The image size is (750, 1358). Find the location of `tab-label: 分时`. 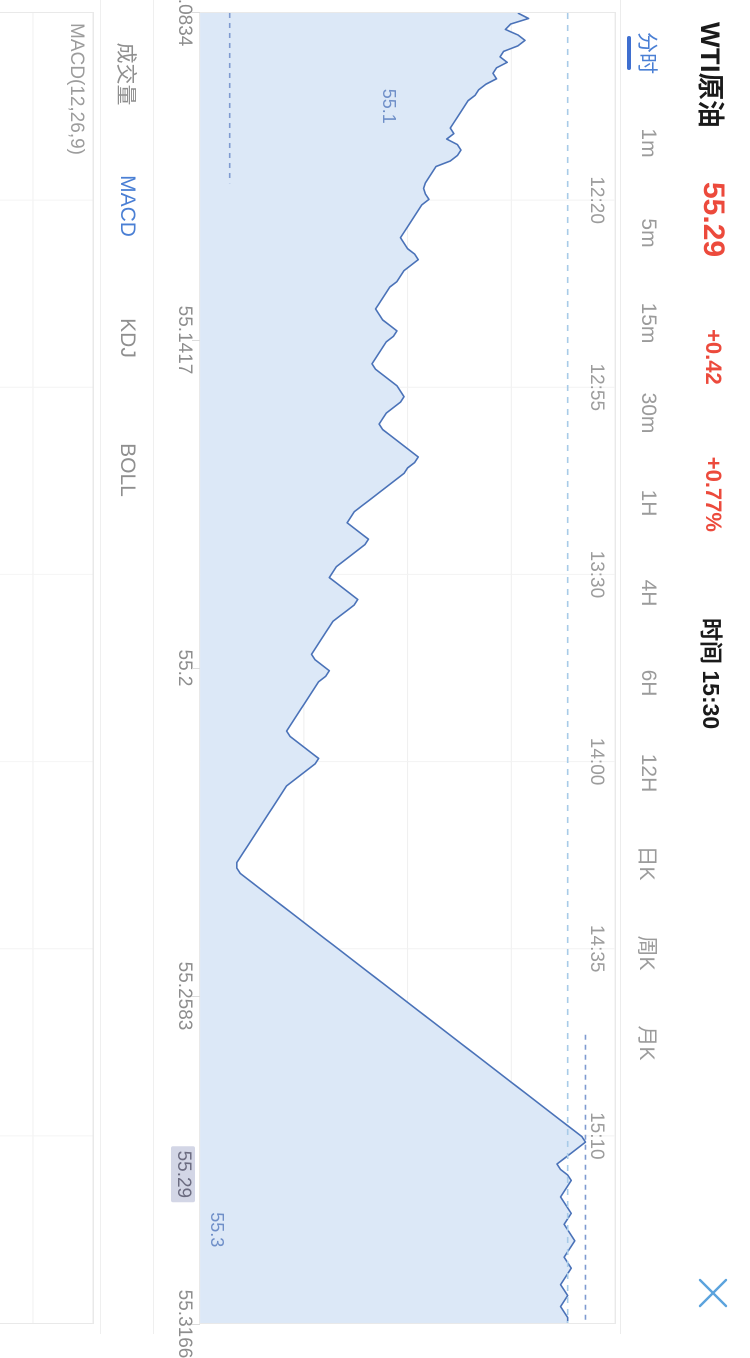

tab-label: 分时 is located at coordinates (647, 53).